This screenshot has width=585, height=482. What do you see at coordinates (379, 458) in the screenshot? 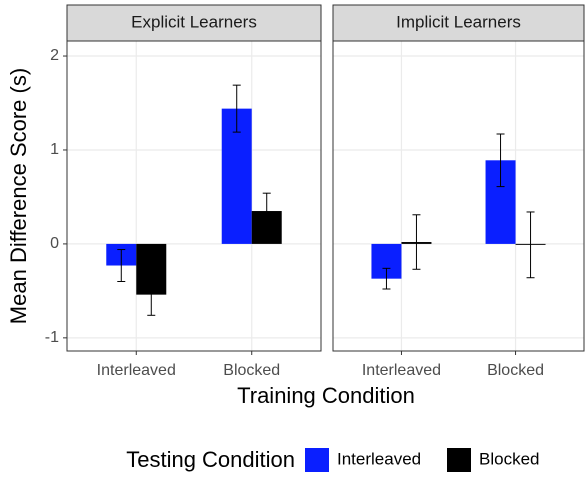
I see `legend-label: Interleaved` at bounding box center [379, 458].